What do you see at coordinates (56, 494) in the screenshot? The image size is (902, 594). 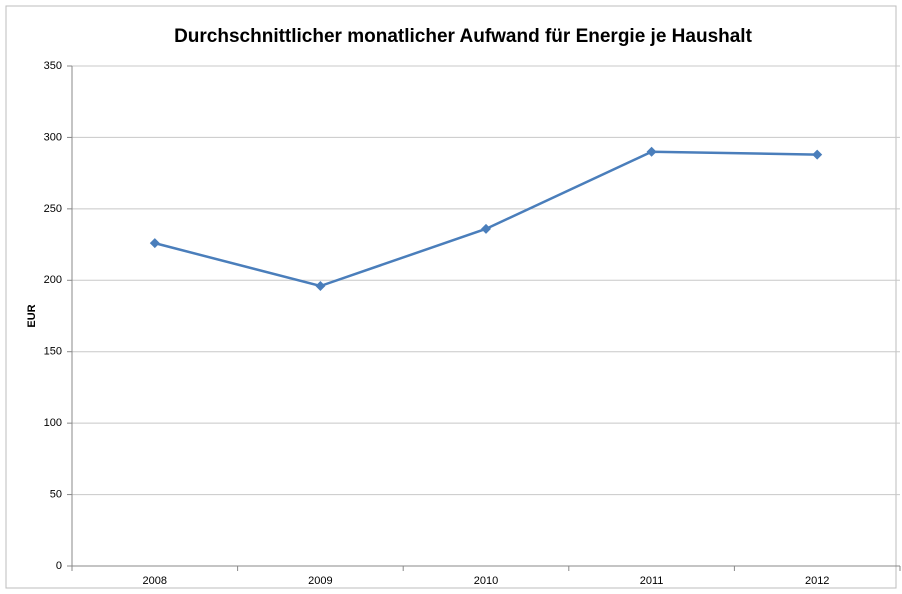 I see `y-tick-label: 50` at bounding box center [56, 494].